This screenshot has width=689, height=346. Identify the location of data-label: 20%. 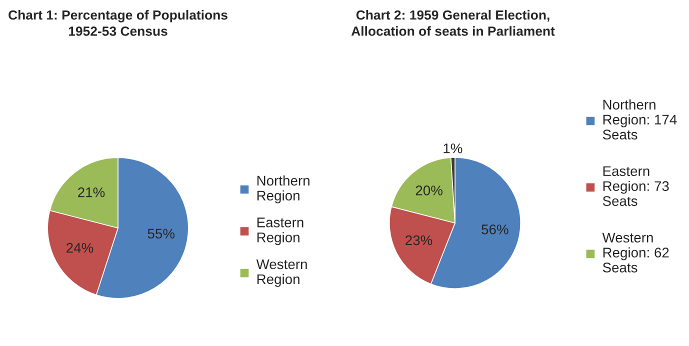
(429, 191).